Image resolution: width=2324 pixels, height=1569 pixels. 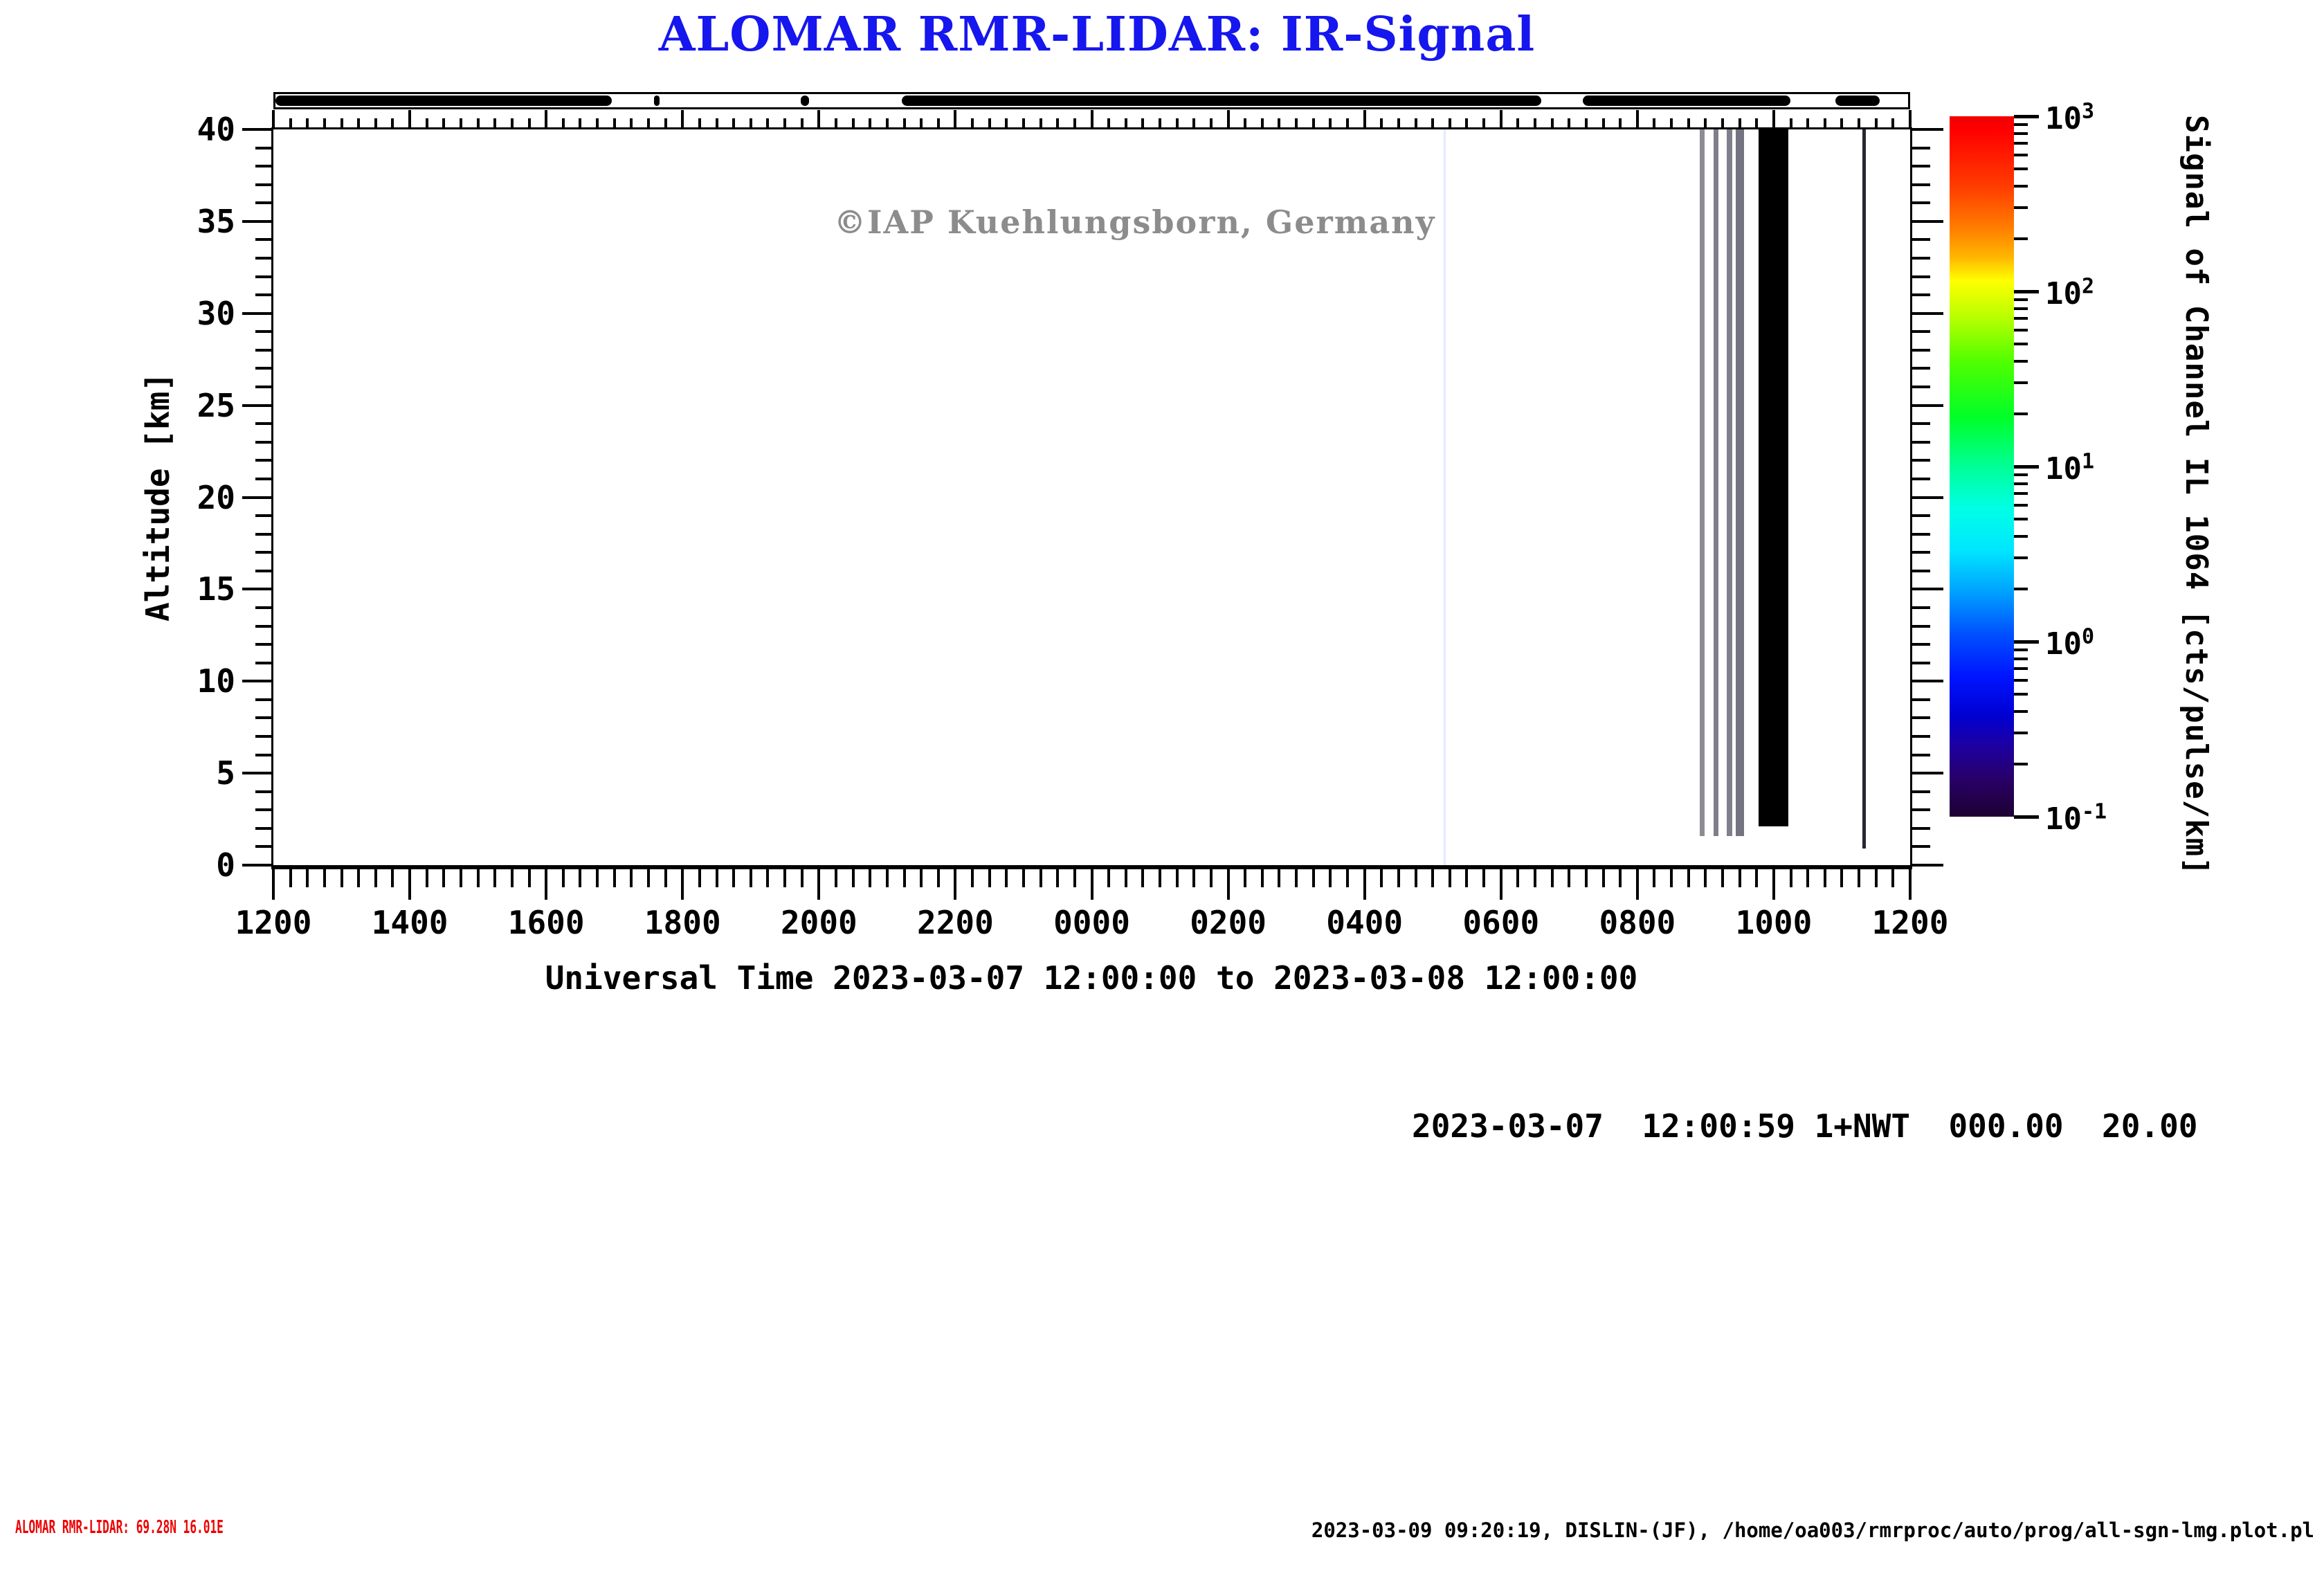 I want to click on info-line: 2023-03-07 12:00:59 1+NWT 000.00 20.00, so click(x=1805, y=1126).